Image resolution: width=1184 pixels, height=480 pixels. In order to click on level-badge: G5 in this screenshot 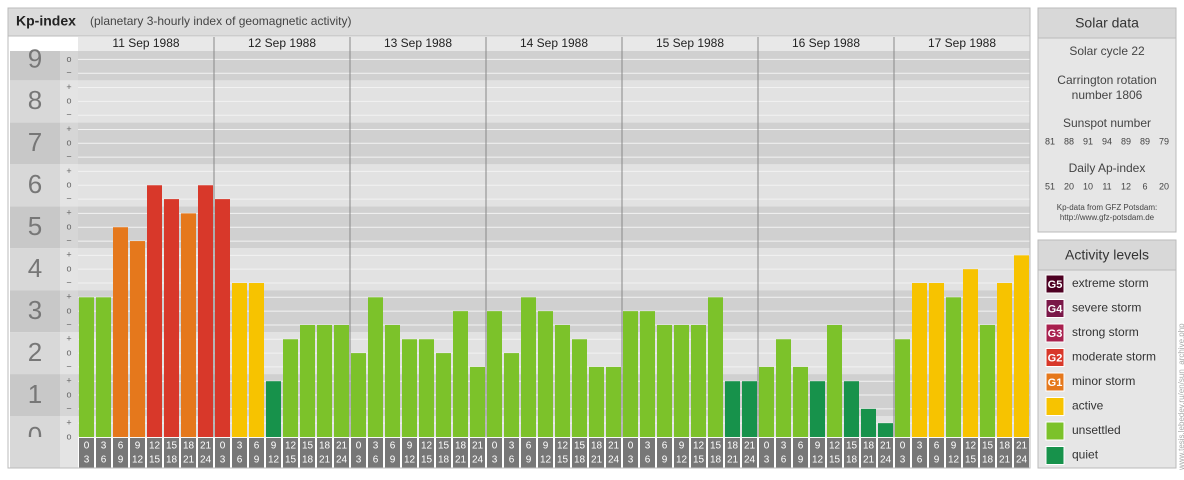, I will do `click(1055, 285)`.